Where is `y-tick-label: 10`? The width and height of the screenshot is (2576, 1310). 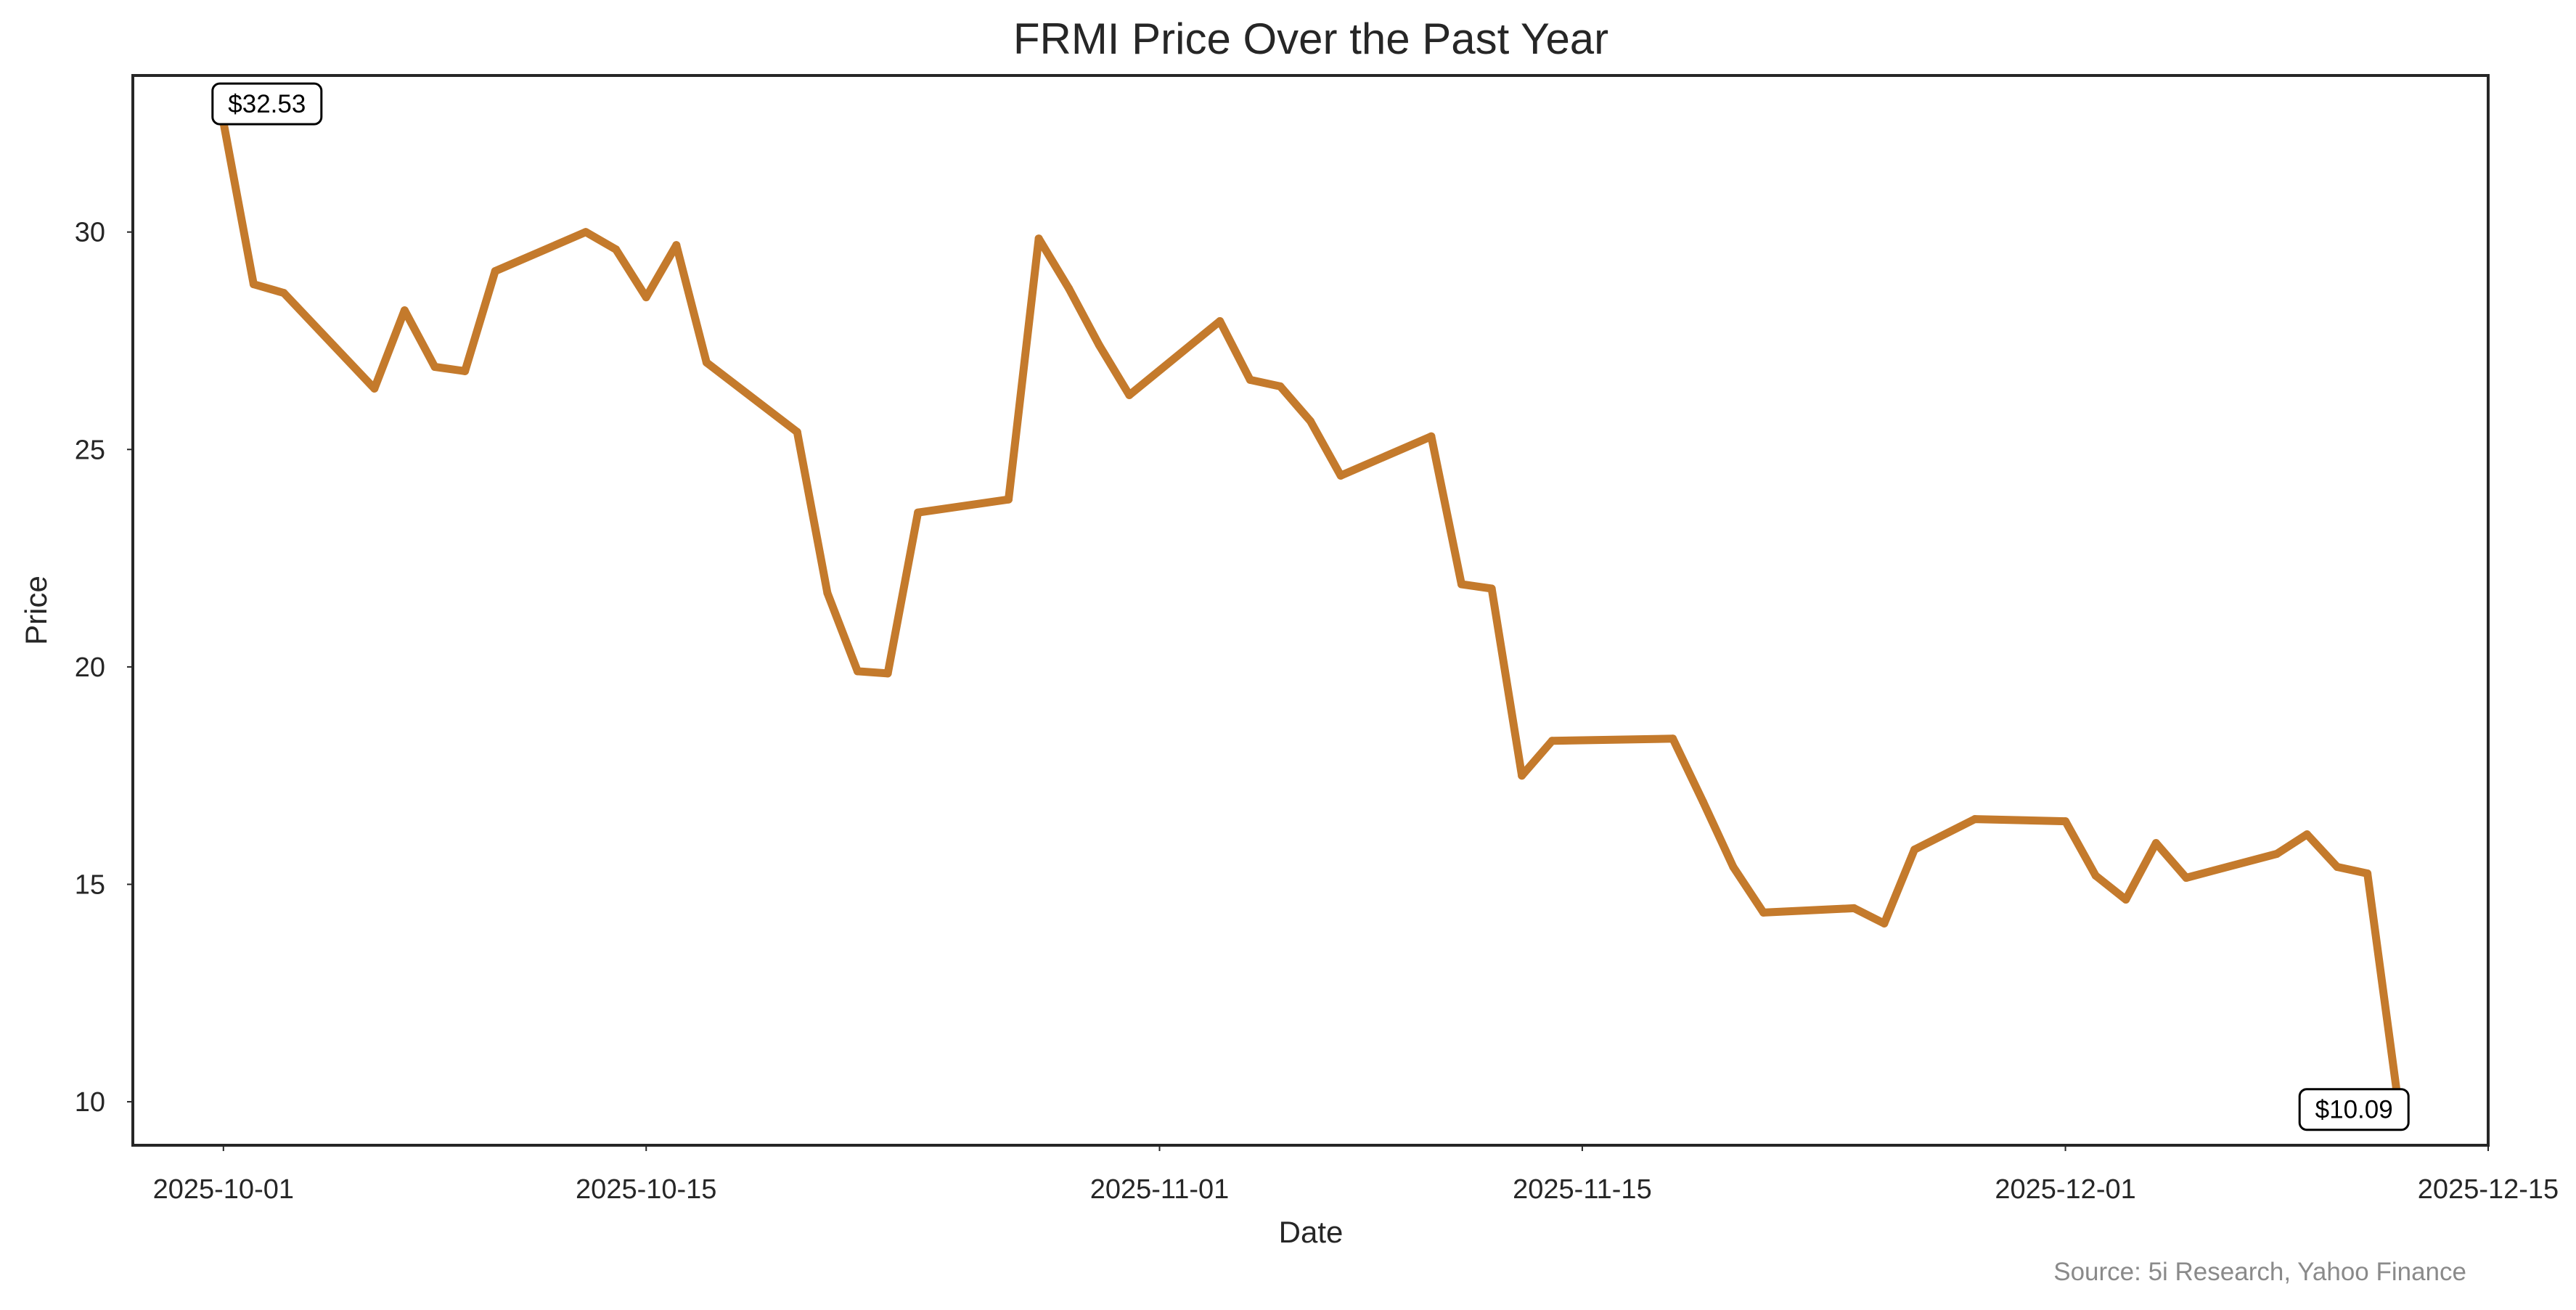 y-tick-label: 10 is located at coordinates (90, 1102).